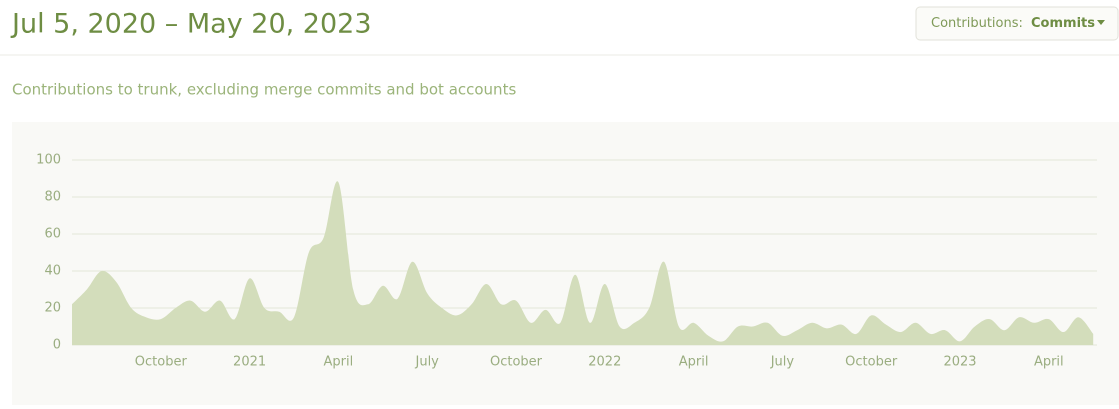 The width and height of the screenshot is (1119, 409). Describe the element at coordinates (1101, 22) in the screenshot. I see `caret` at that location.